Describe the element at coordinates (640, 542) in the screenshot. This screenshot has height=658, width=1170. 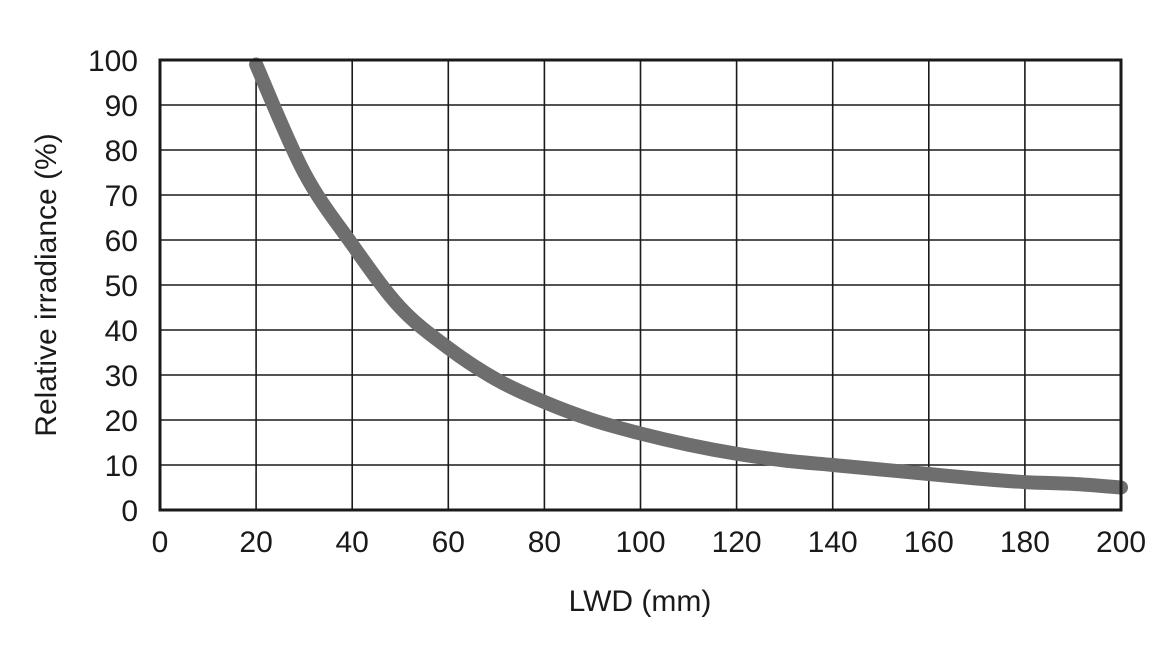
I see `x-tick-label: 100` at that location.